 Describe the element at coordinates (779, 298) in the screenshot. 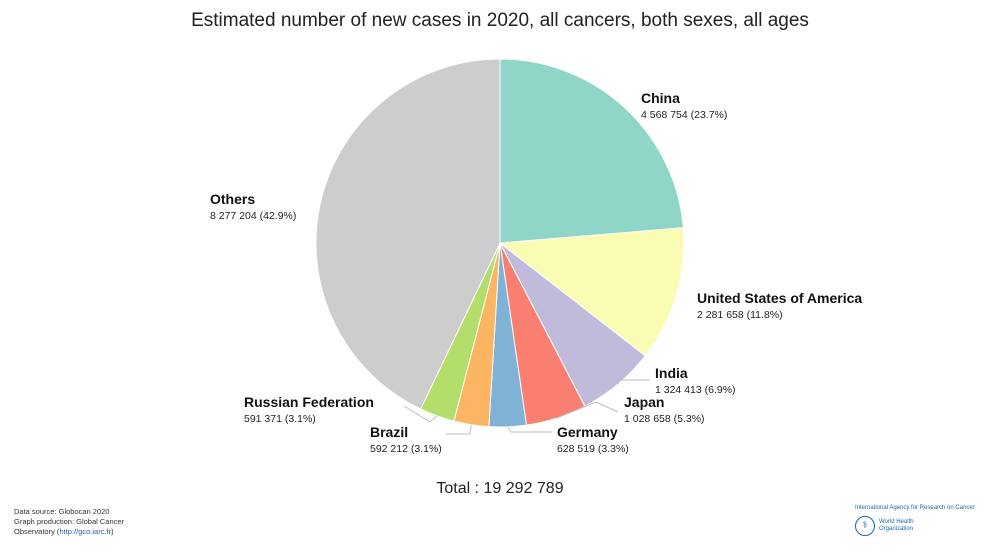

I see `slice-label-united-states-of-america: United States of America` at that location.